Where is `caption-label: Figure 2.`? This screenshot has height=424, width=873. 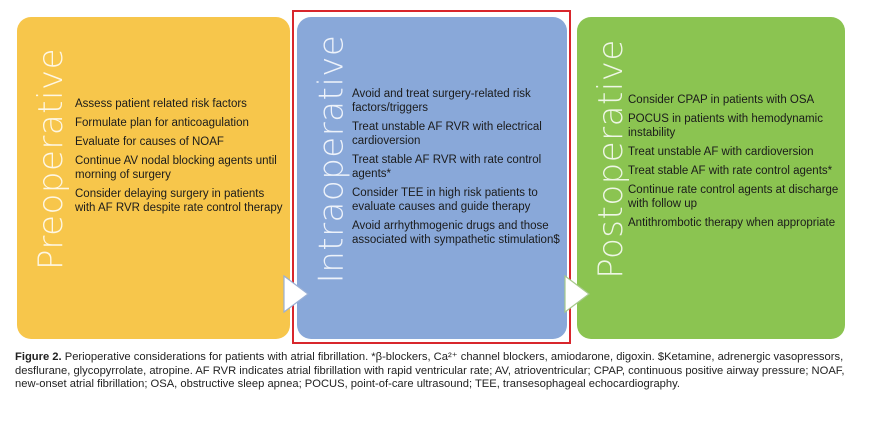 caption-label: Figure 2. is located at coordinates (38, 357).